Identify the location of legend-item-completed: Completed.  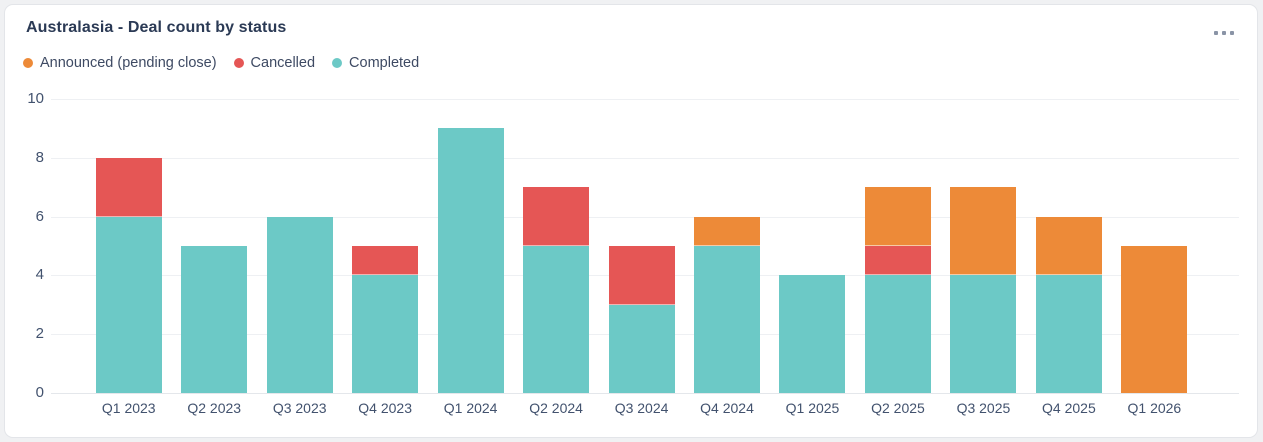
(375, 63).